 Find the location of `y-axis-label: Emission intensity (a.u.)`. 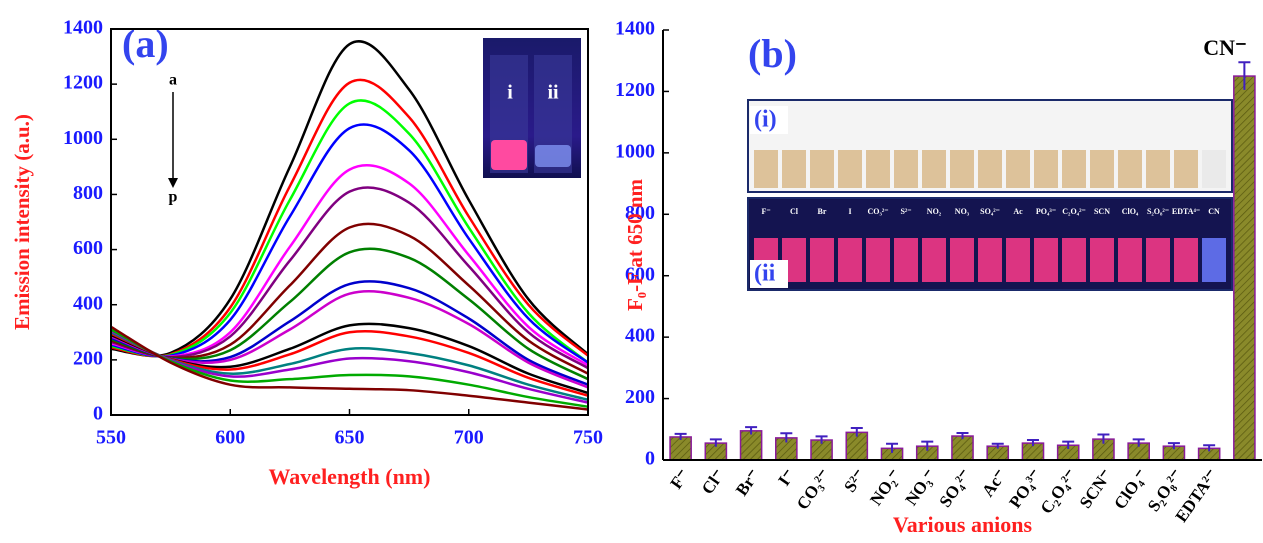

y-axis-label: Emission intensity (a.u.) is located at coordinates (22, 222).